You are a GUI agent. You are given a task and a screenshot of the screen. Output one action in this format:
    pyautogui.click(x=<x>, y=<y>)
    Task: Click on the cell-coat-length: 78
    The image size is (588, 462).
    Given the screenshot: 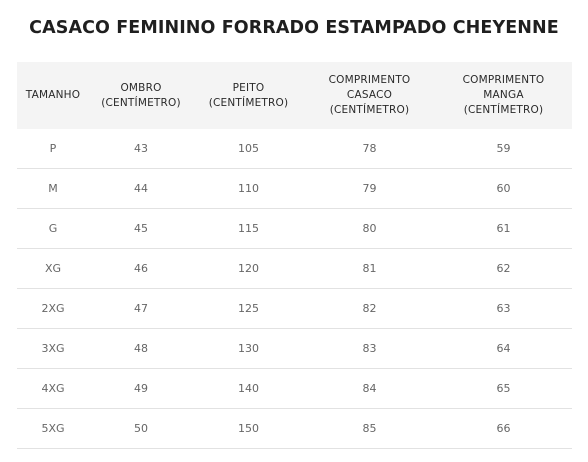 What is the action you would take?
    pyautogui.click(x=369, y=149)
    